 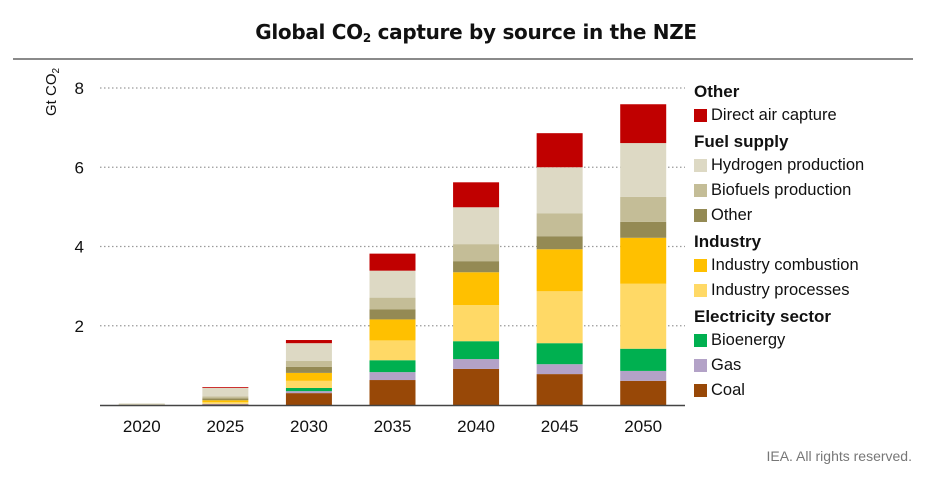 I want to click on legend-group-title: Other, so click(x=717, y=91).